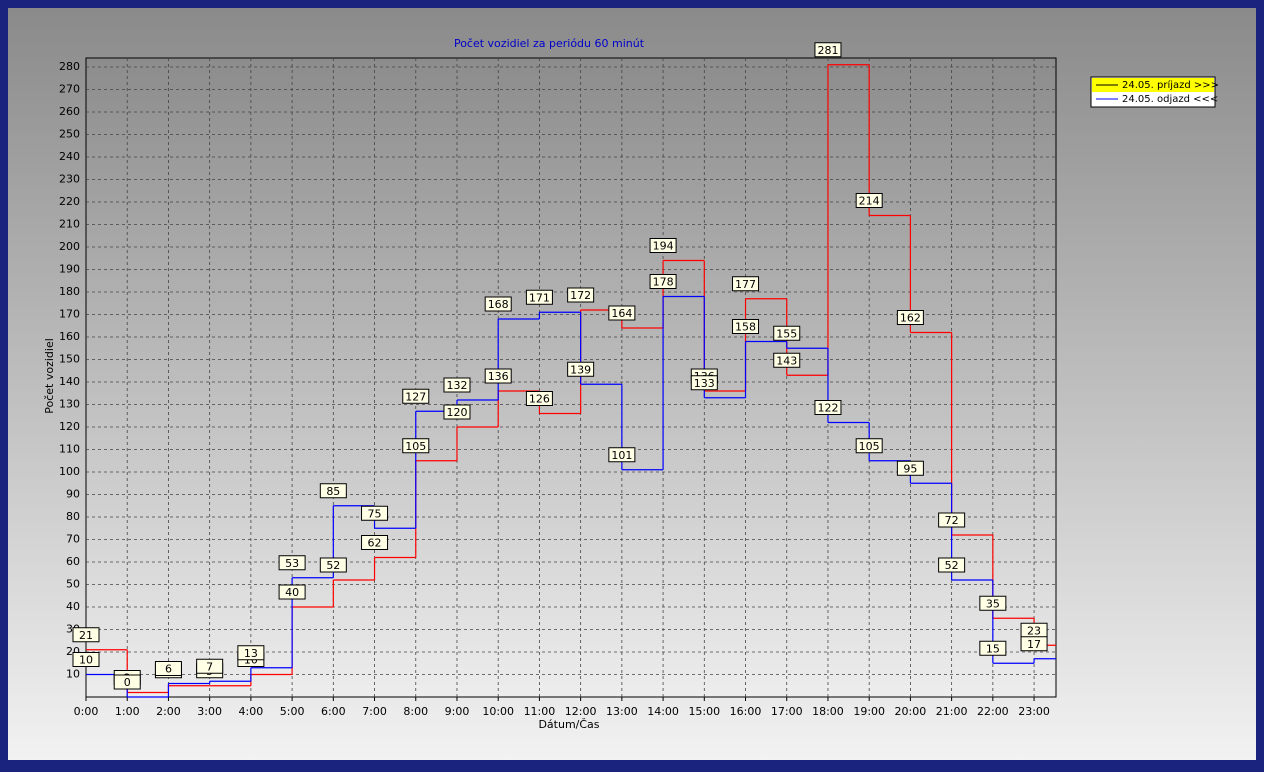 Image resolution: width=1264 pixels, height=772 pixels. I want to click on y-tick-label: 110, so click(69, 449).